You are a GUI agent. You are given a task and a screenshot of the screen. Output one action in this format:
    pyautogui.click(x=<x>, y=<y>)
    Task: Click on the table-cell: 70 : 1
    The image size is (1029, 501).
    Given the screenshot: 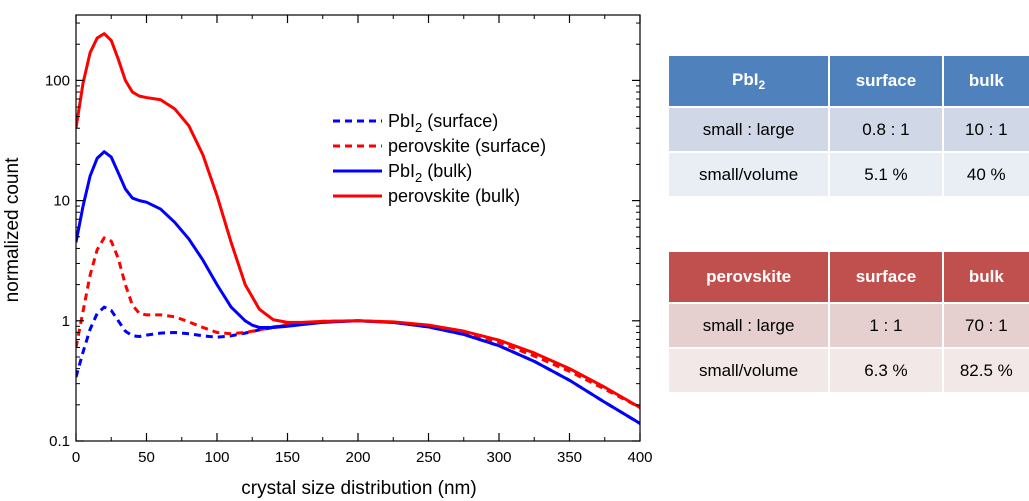 What is the action you would take?
    pyautogui.click(x=985, y=324)
    